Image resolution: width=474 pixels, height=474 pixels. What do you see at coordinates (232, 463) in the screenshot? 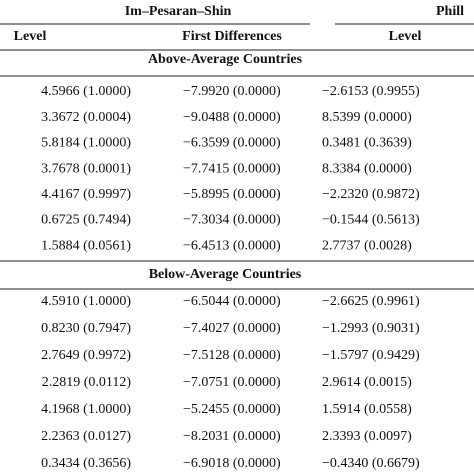
I see `cell: −6.9018 (0.0000)` at bounding box center [232, 463].